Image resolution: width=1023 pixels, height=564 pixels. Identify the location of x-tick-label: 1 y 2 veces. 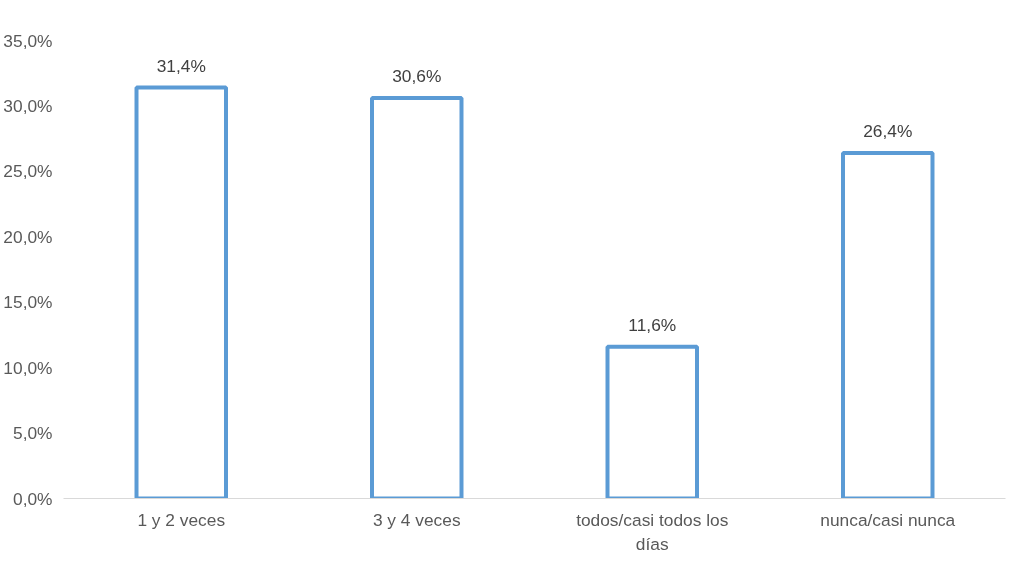
(181, 519).